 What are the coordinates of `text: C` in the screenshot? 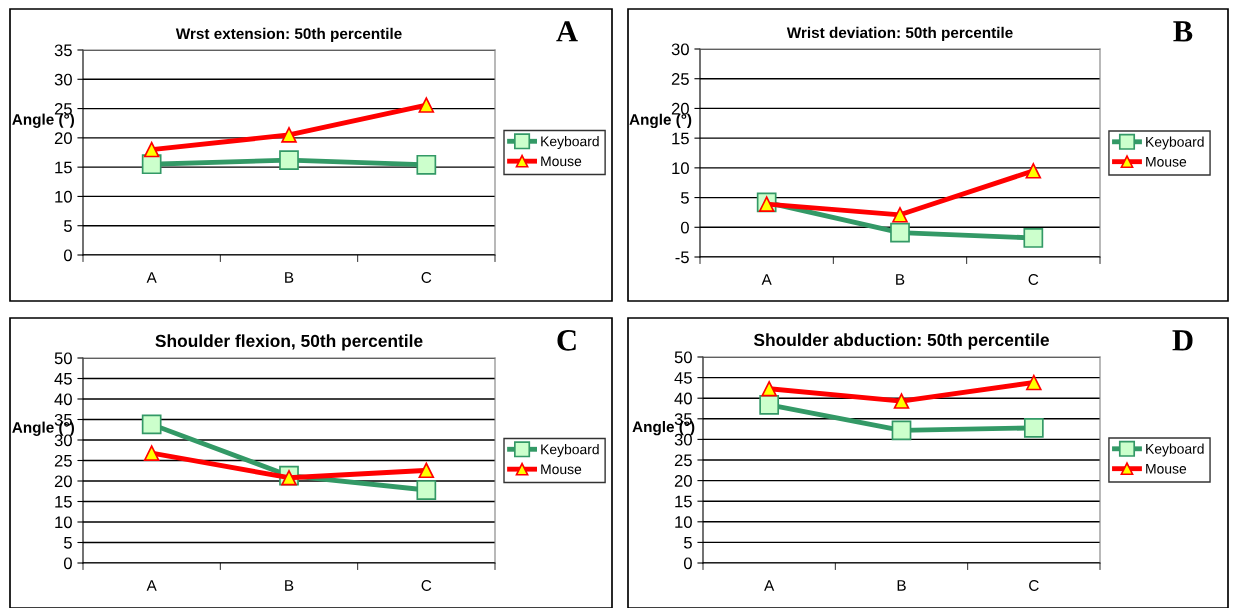 It's located at (566, 340).